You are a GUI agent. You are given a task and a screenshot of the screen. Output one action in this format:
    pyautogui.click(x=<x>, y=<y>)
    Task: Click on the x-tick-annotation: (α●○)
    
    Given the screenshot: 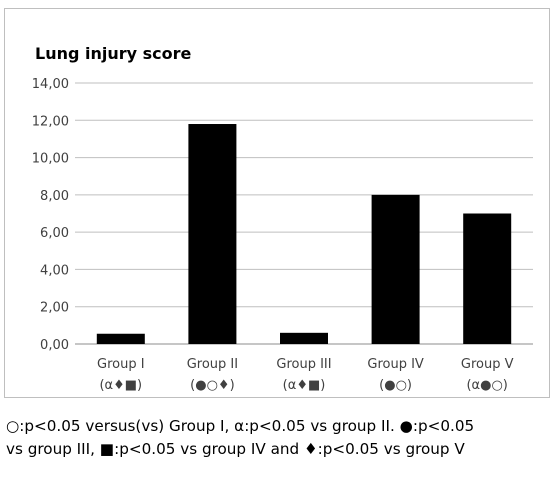 What is the action you would take?
    pyautogui.click(x=486, y=385)
    